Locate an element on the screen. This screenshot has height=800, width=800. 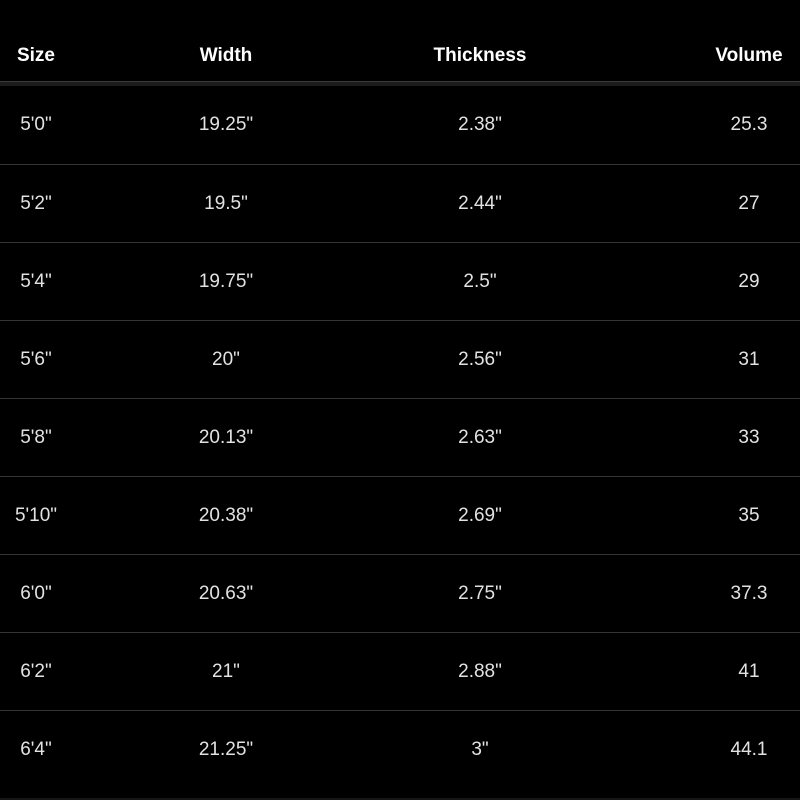
column-header-width: Width is located at coordinates (226, 56).